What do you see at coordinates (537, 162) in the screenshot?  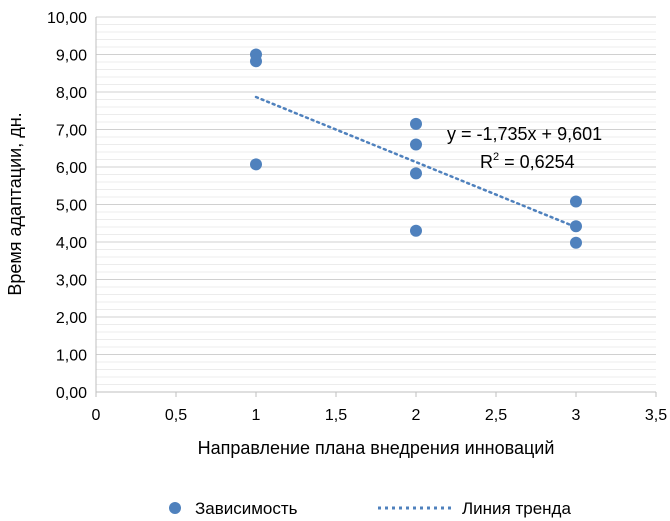 I see `r2-value: = 0,6254` at bounding box center [537, 162].